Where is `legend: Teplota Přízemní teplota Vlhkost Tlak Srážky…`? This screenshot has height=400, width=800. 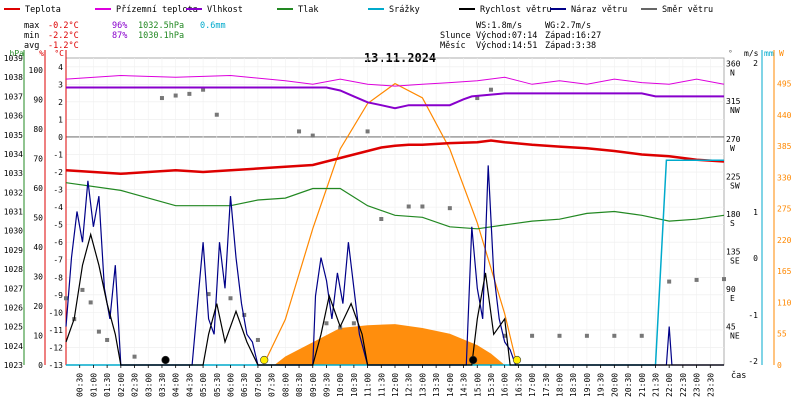
legend: Teplota Přízemní teplota Vlhkost Tlak Srážky… is located at coordinates (358, 10).